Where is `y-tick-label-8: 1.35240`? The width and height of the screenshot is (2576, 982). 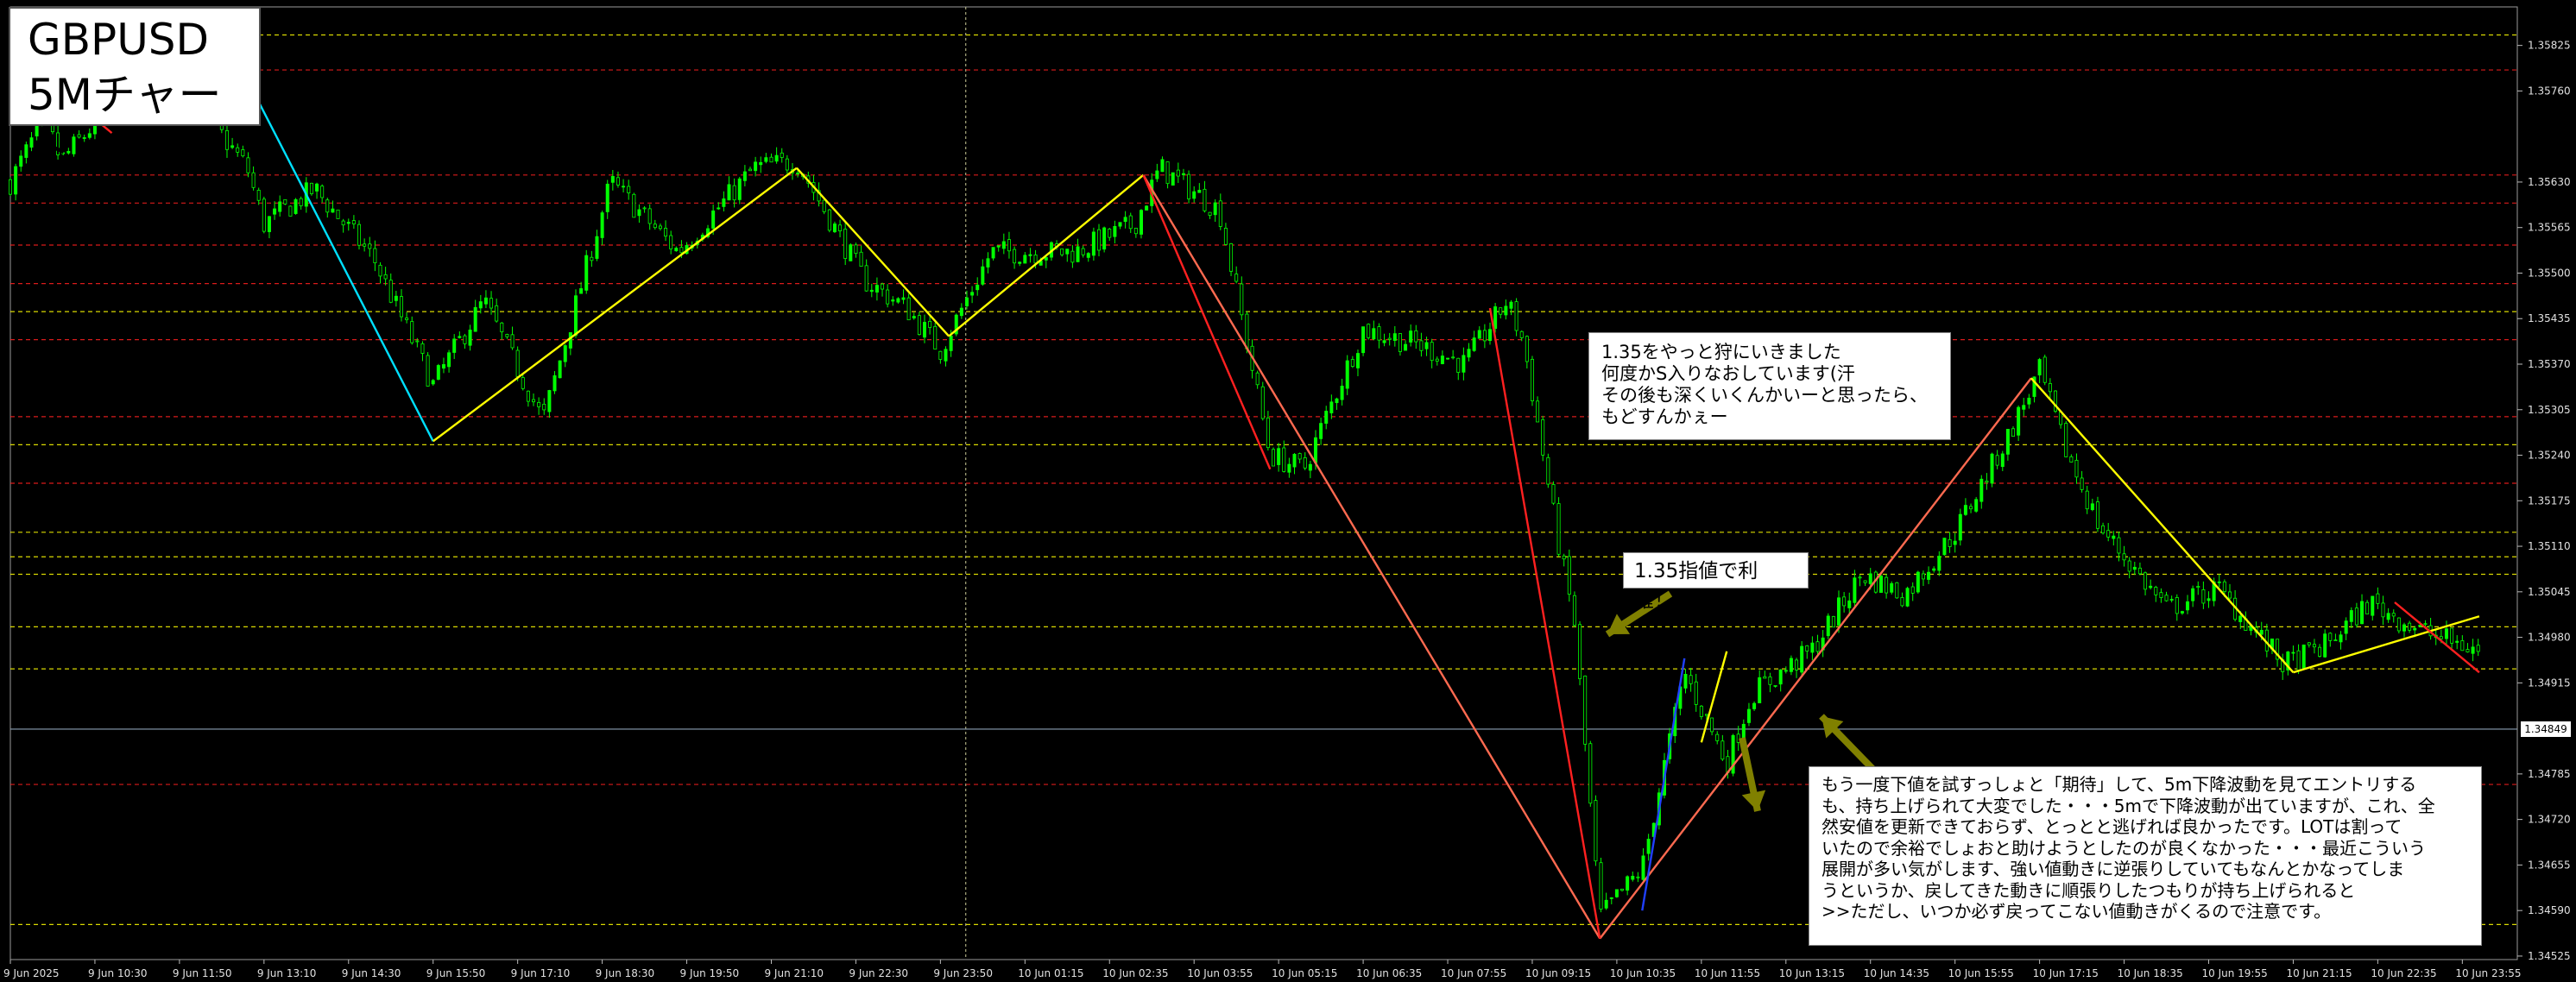 y-tick-label-8: 1.35240 is located at coordinates (2549, 456).